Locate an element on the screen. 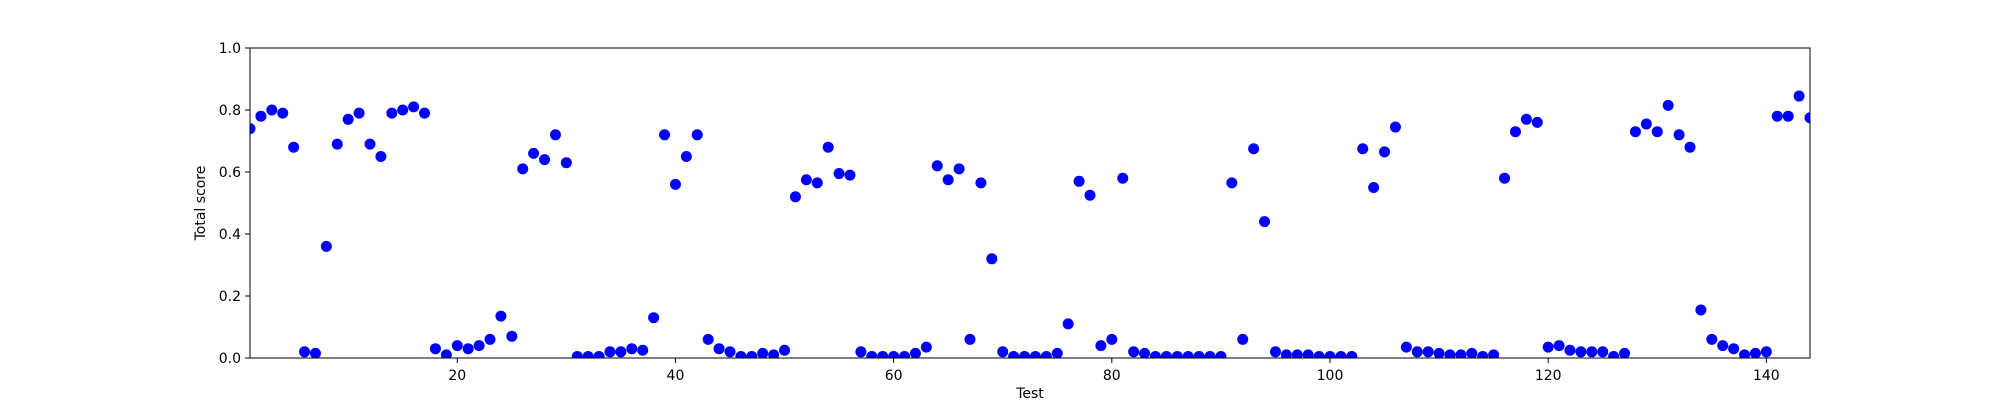 This screenshot has height=400, width=2000. y-axis-ticks: 0.0 0.2 0.4 0.6 0.8 1.0 is located at coordinates (234, 204).